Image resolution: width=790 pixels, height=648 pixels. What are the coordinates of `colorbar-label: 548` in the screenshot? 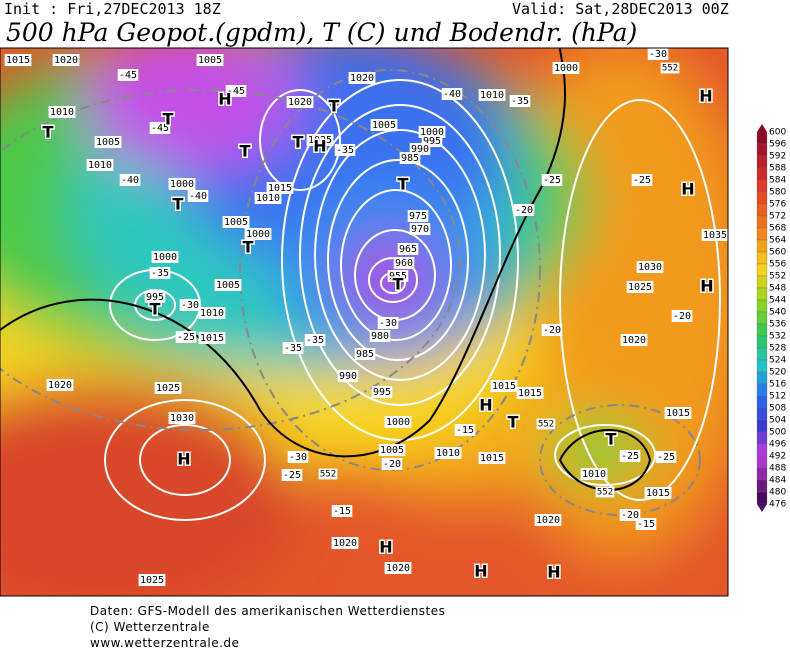 It's located at (777, 289).